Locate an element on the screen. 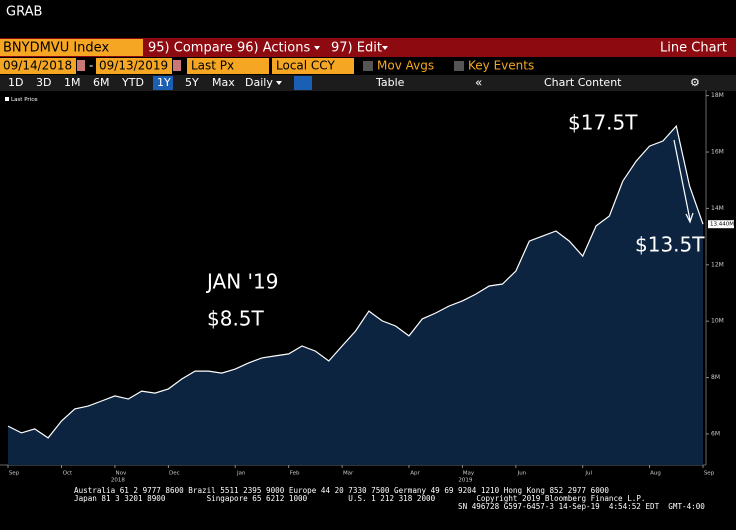 The width and height of the screenshot is (736, 530). y-tick-label: 16M is located at coordinates (717, 152).